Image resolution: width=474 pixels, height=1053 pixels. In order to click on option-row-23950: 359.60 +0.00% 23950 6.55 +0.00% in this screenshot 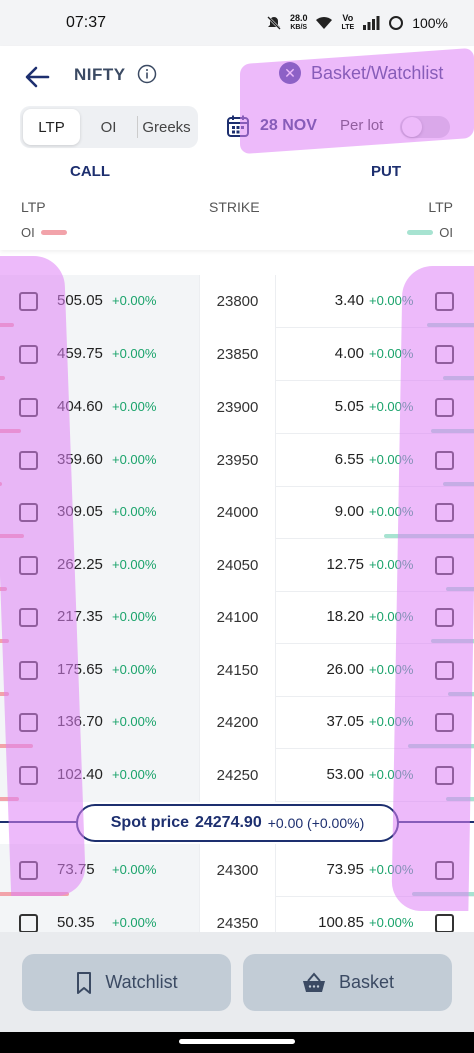, I will do `click(237, 460)`.